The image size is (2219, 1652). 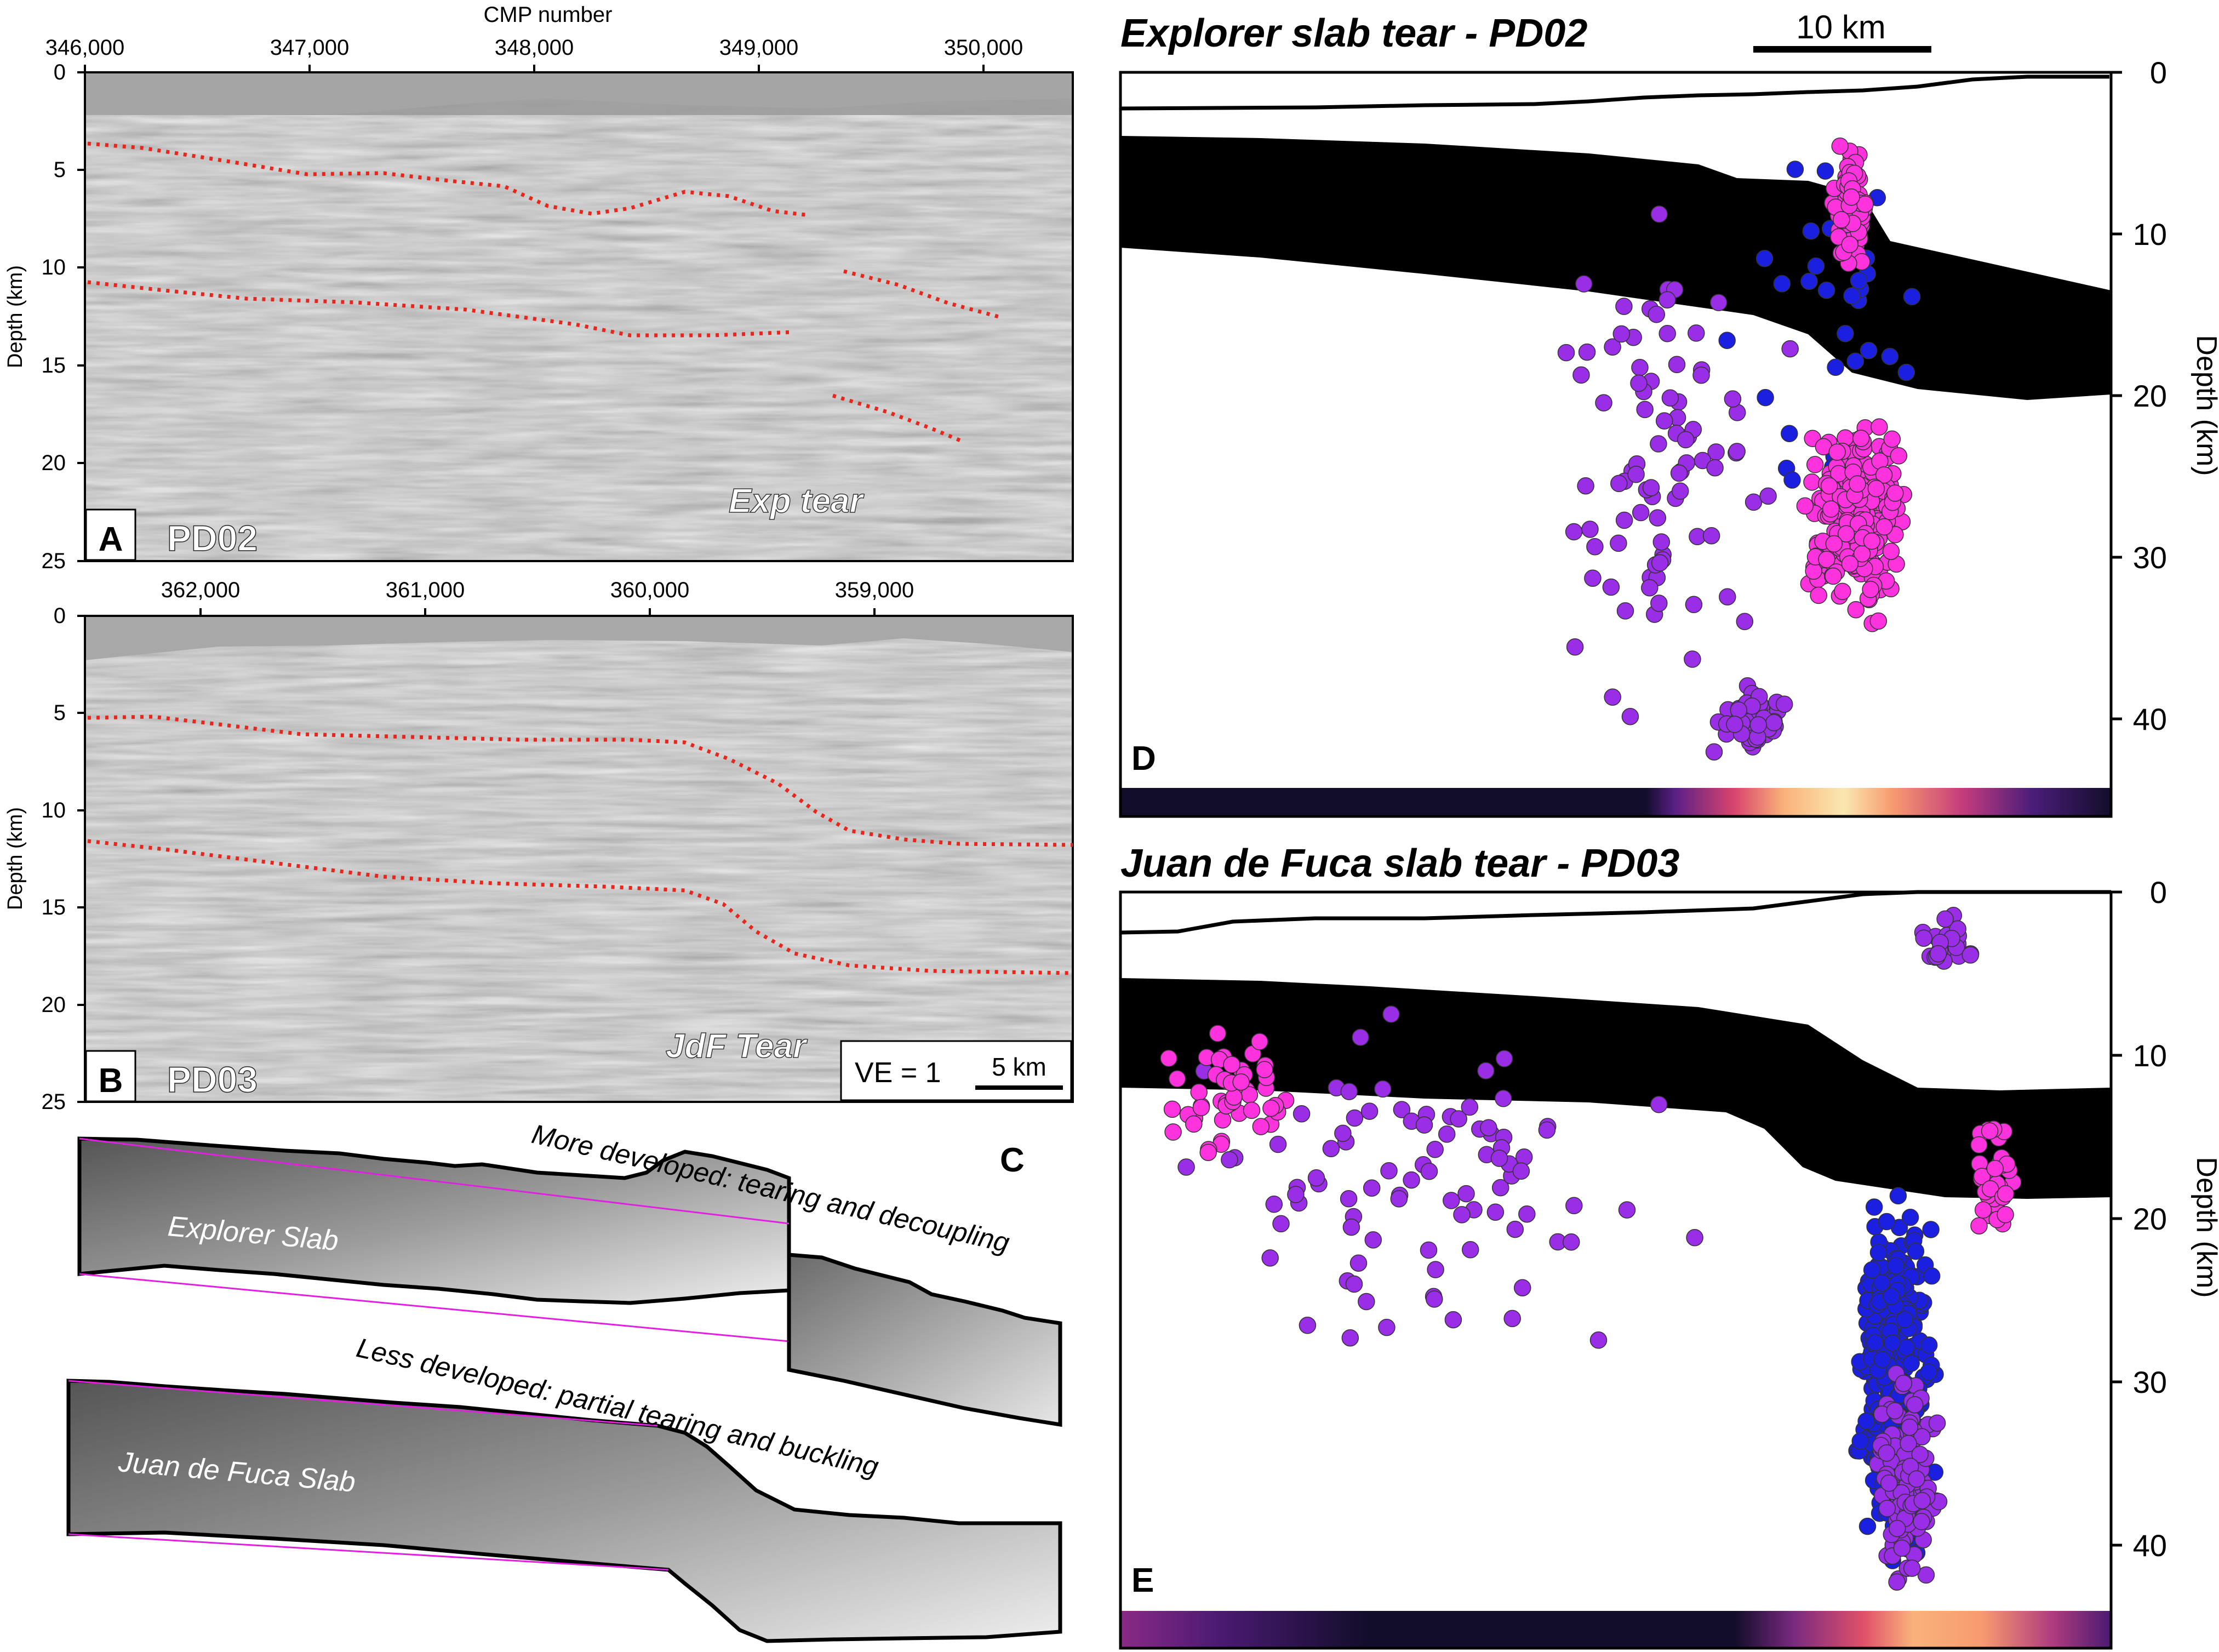 I want to click on panel-a-ytick: 15, so click(x=54, y=365).